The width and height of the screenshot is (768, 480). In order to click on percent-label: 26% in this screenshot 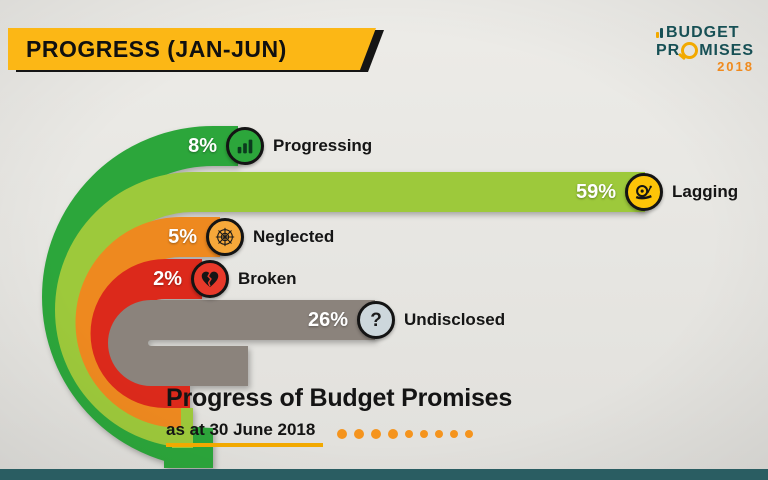, I will do `click(328, 319)`.